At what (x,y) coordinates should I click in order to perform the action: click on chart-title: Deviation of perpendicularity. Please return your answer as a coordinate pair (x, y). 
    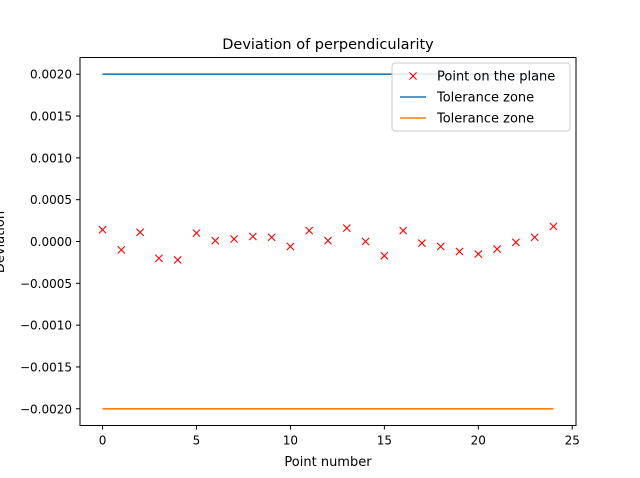
    Looking at the image, I should click on (328, 45).